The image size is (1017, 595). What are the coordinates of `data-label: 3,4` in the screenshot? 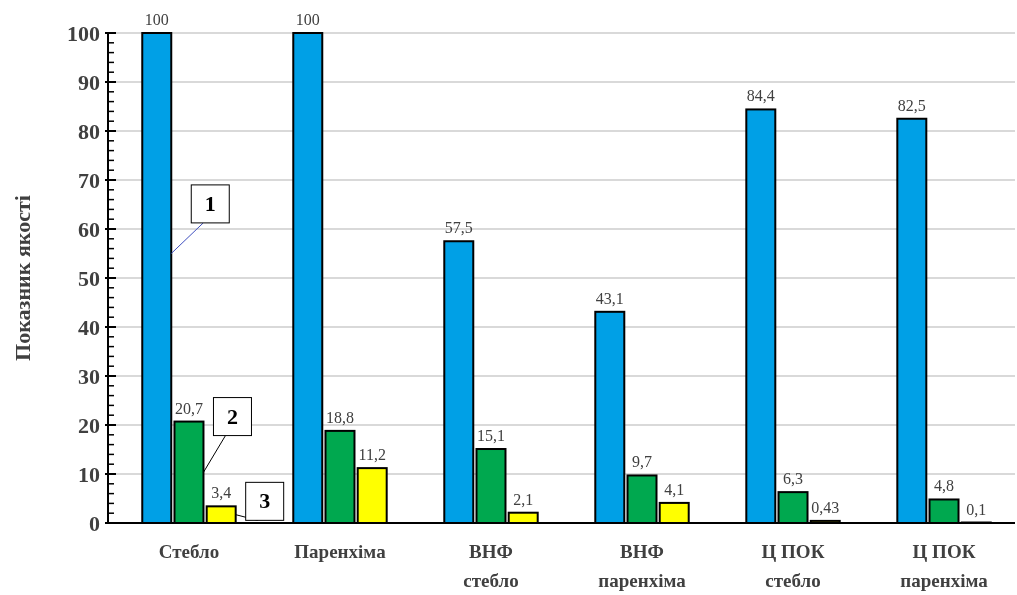 It's located at (221, 493).